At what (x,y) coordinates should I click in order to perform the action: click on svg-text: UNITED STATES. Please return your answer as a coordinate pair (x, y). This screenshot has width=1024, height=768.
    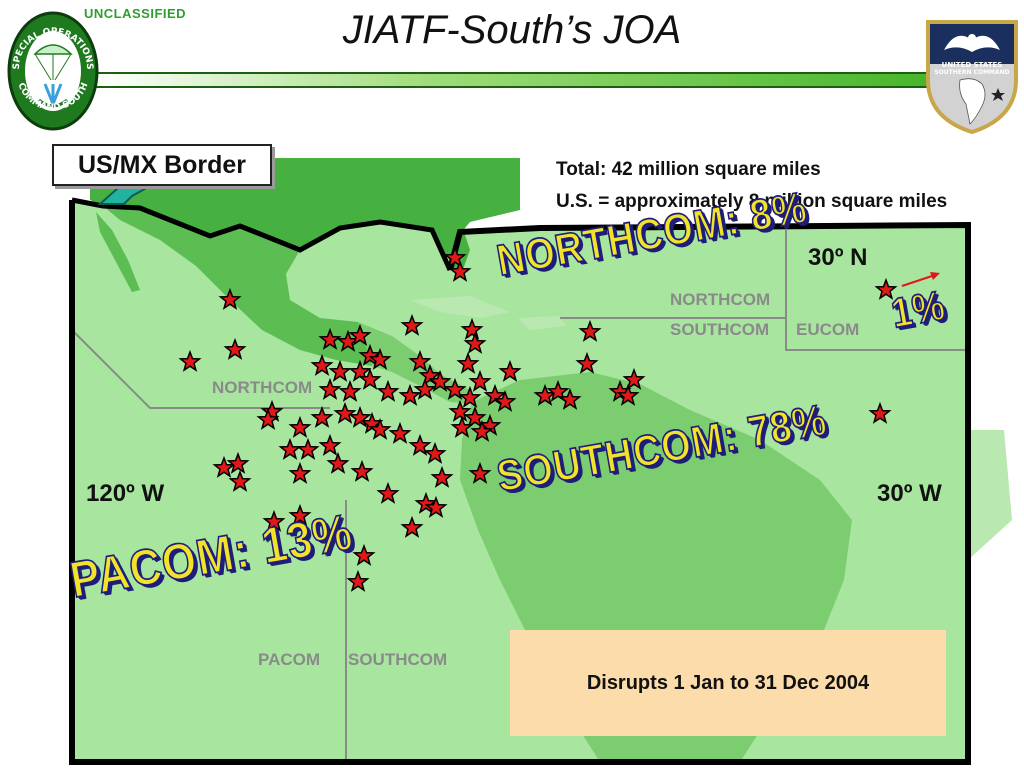
    Looking at the image, I should click on (972, 65).